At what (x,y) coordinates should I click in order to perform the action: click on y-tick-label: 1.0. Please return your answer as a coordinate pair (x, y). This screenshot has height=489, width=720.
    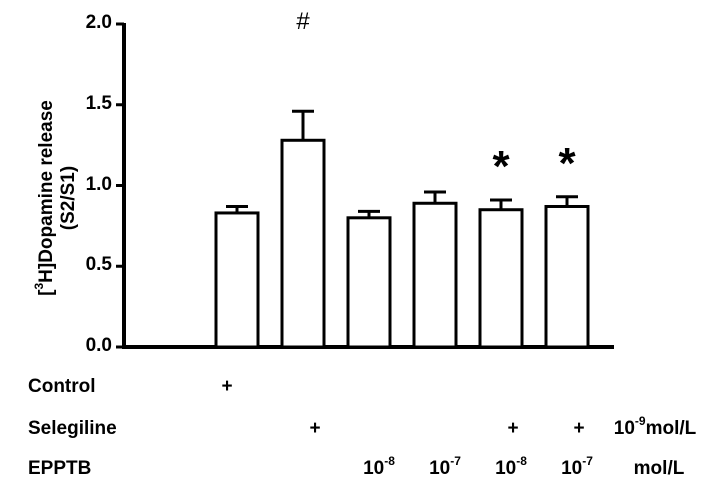
    Looking at the image, I should click on (98, 184).